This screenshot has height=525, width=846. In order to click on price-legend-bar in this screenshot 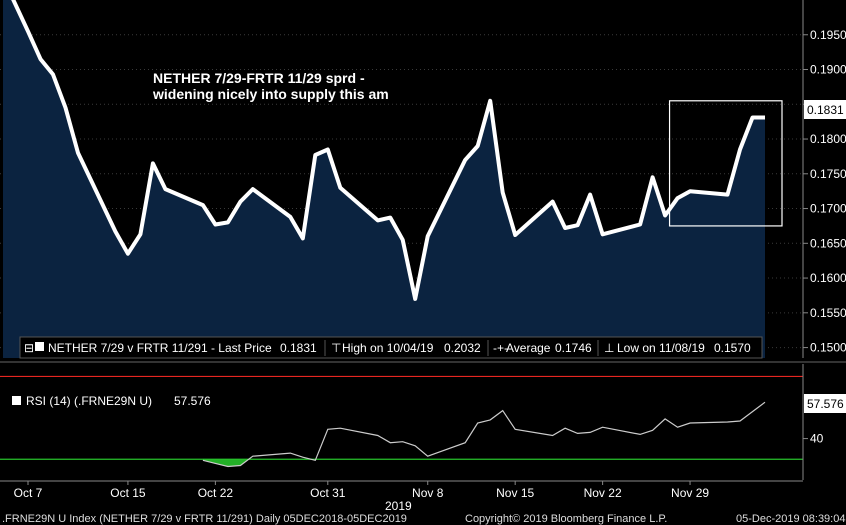, I will do `click(391, 347)`.